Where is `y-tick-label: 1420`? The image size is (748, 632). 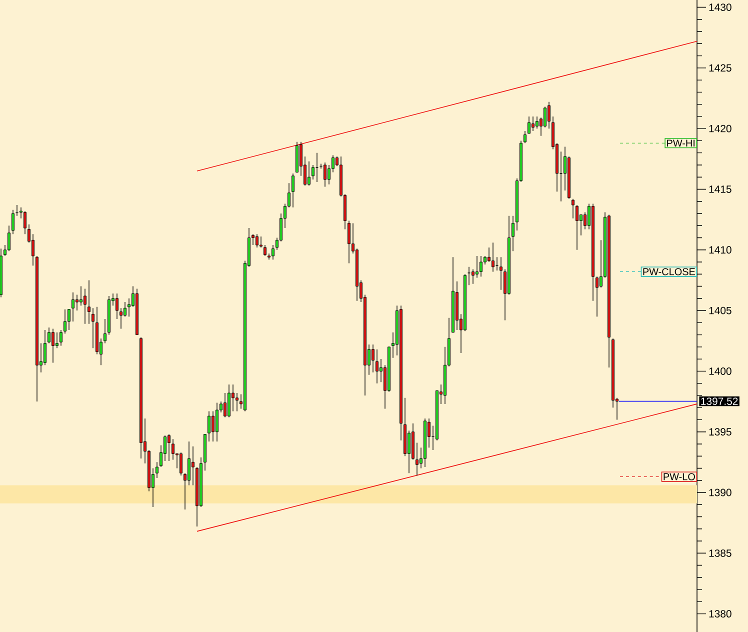 y-tick-label: 1420 is located at coordinates (720, 128).